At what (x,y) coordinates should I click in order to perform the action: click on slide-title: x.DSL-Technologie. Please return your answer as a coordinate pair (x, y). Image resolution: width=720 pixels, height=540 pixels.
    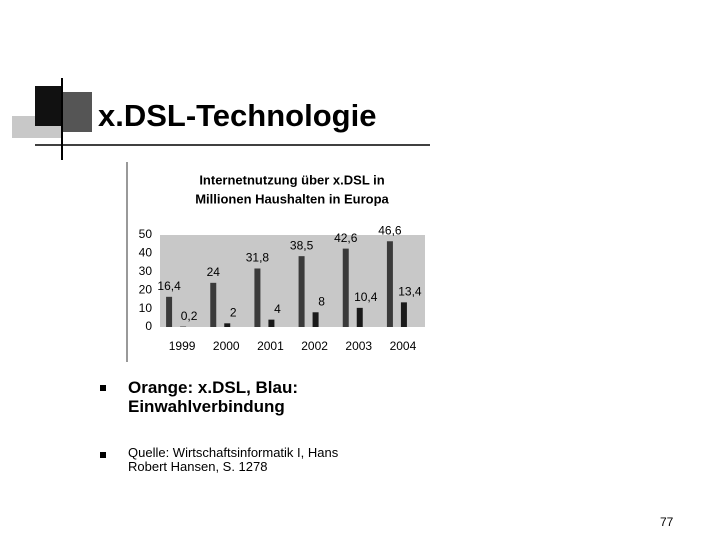
    Looking at the image, I should click on (237, 115).